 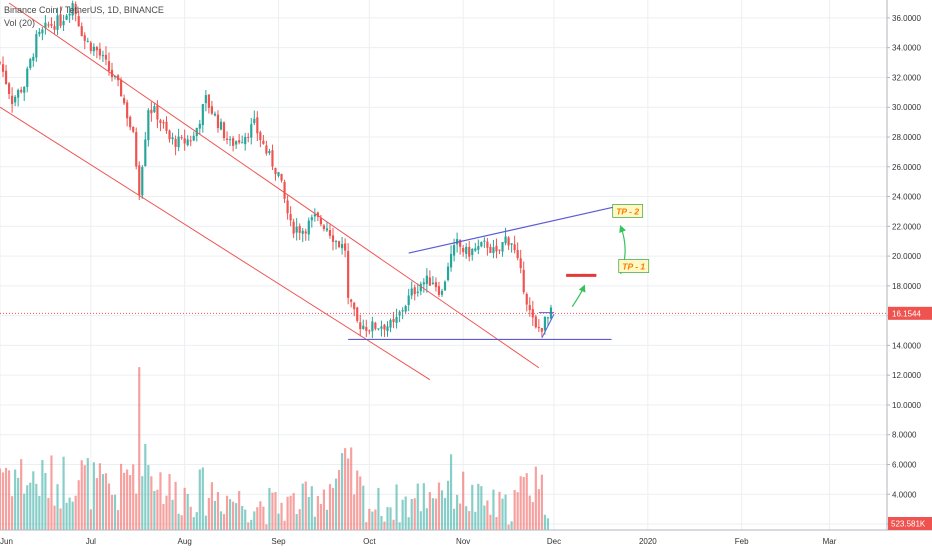 What do you see at coordinates (906, 375) in the screenshot?
I see `y-tick-label: 12.0000` at bounding box center [906, 375].